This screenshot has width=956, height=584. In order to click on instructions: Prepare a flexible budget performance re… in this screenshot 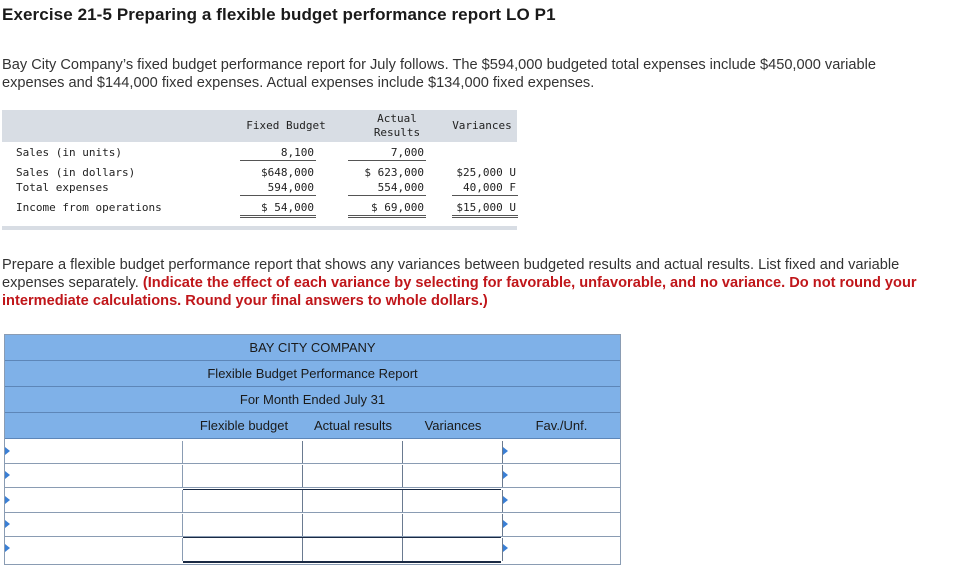, I will do `click(474, 283)`.